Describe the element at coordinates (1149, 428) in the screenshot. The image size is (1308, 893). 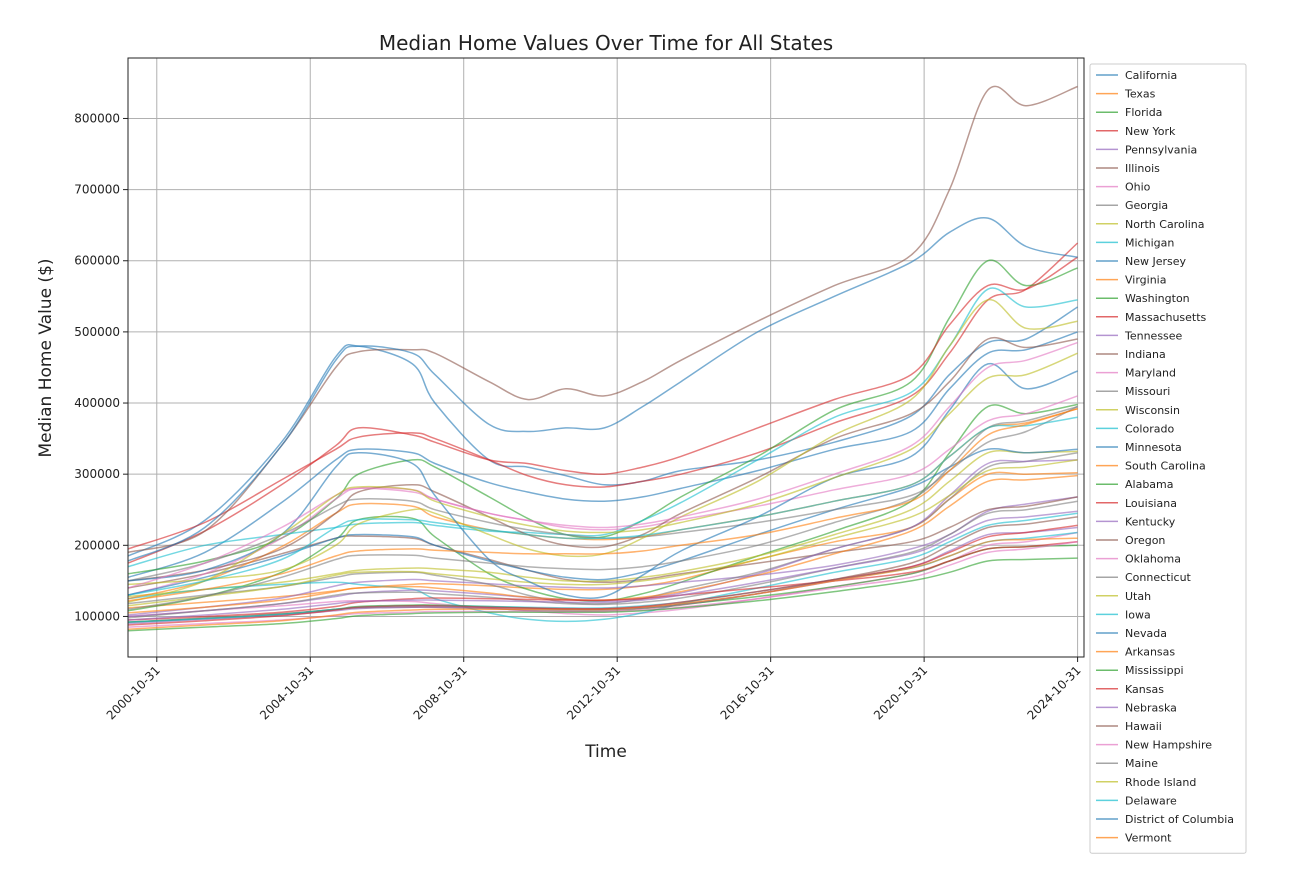
I see `legend-label-colorado: Colorado` at that location.